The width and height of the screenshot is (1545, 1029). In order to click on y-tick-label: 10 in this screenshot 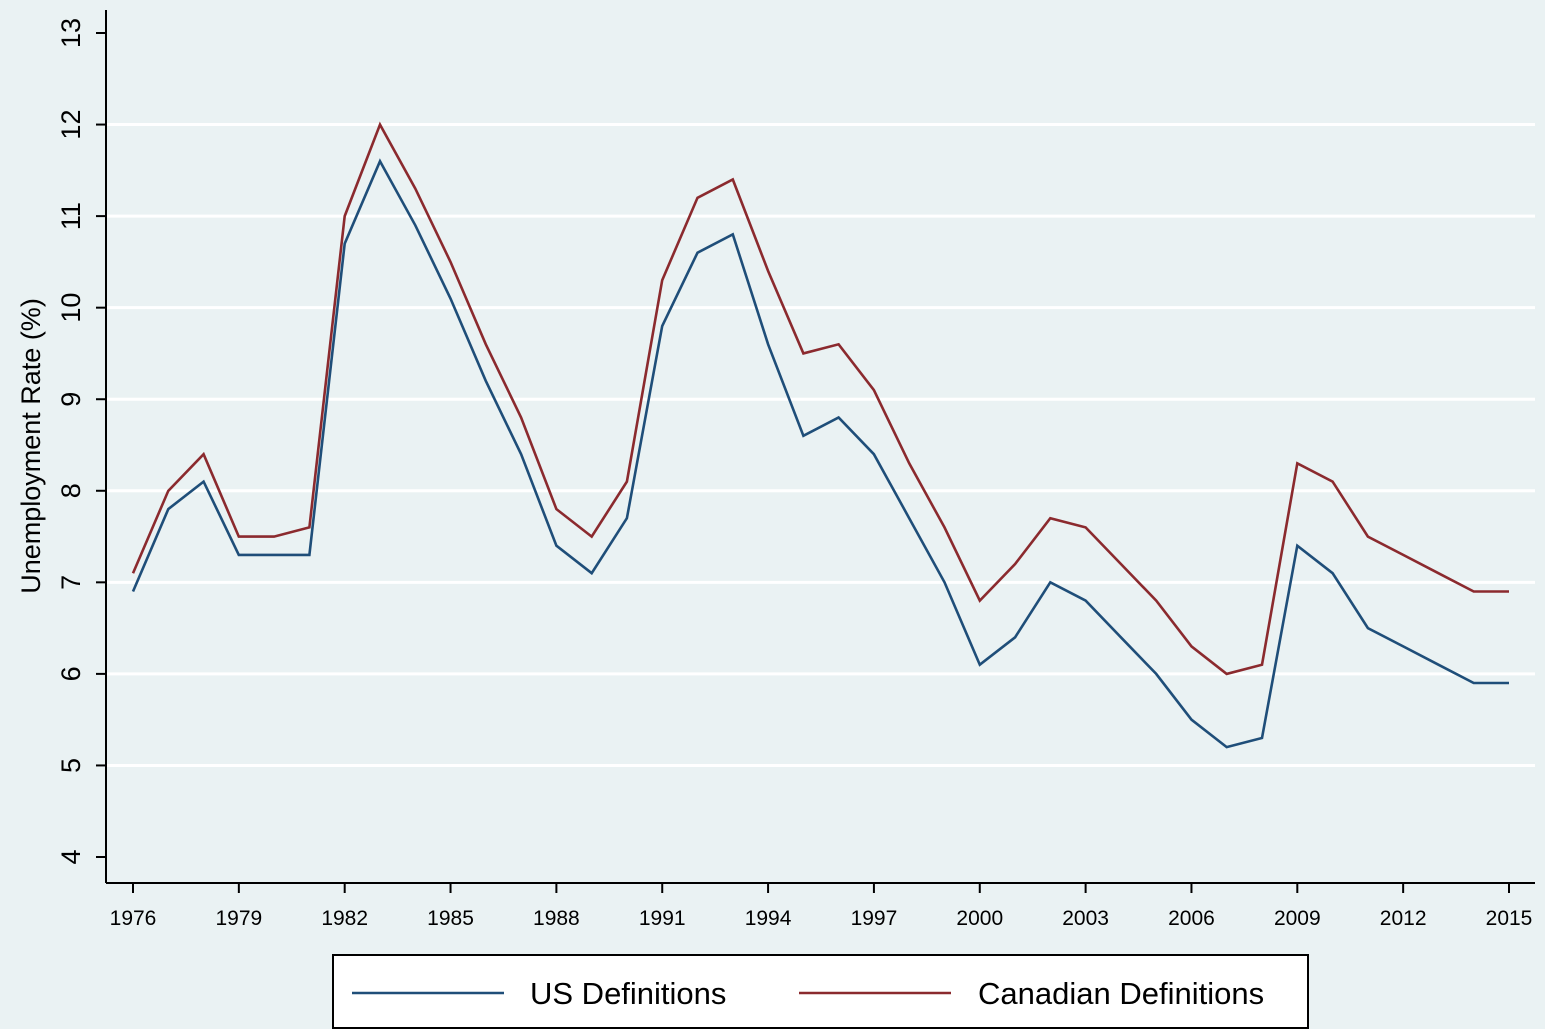, I will do `click(71, 308)`.